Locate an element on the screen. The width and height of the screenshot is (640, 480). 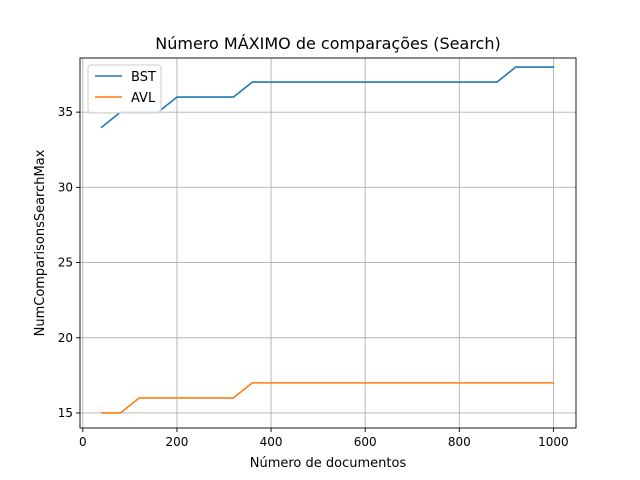
x-tick-label: 200 is located at coordinates (176, 442).